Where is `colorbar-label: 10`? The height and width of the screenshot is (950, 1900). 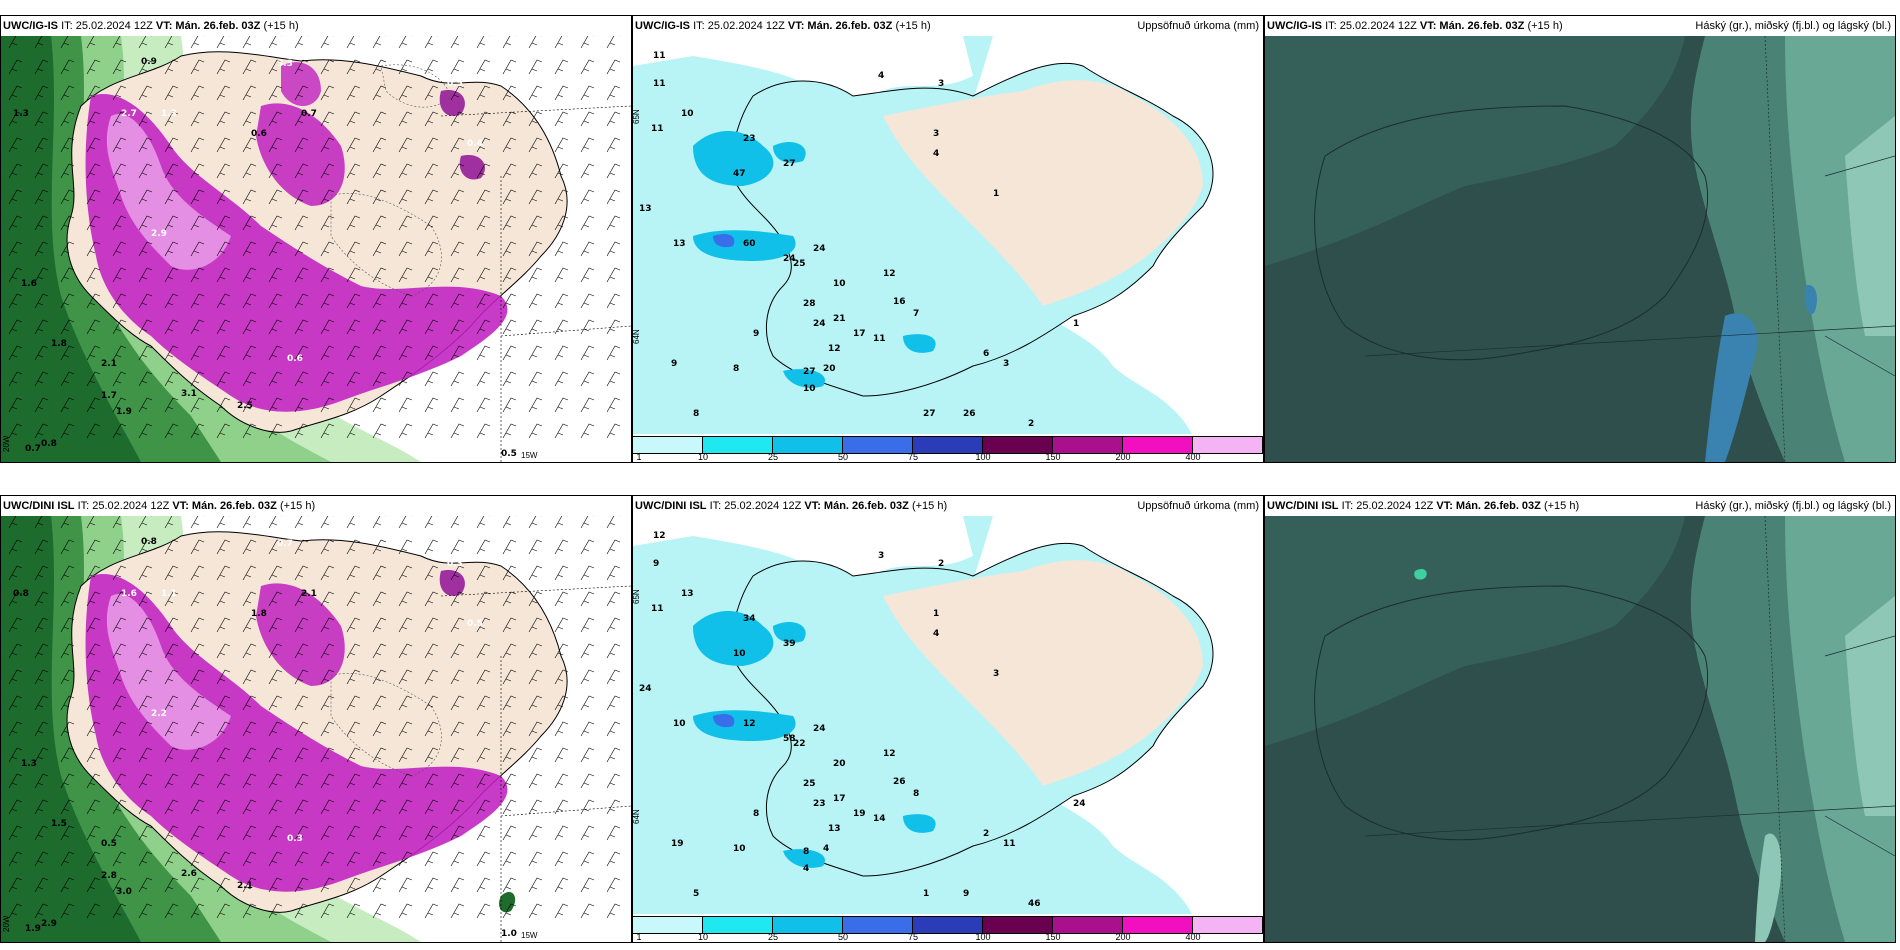
colorbar-label: 10 is located at coordinates (702, 937).